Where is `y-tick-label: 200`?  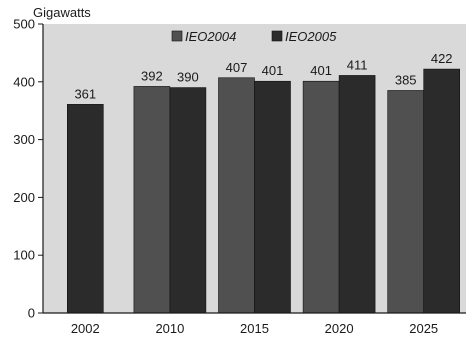
y-tick-label: 200 is located at coordinates (24, 197).